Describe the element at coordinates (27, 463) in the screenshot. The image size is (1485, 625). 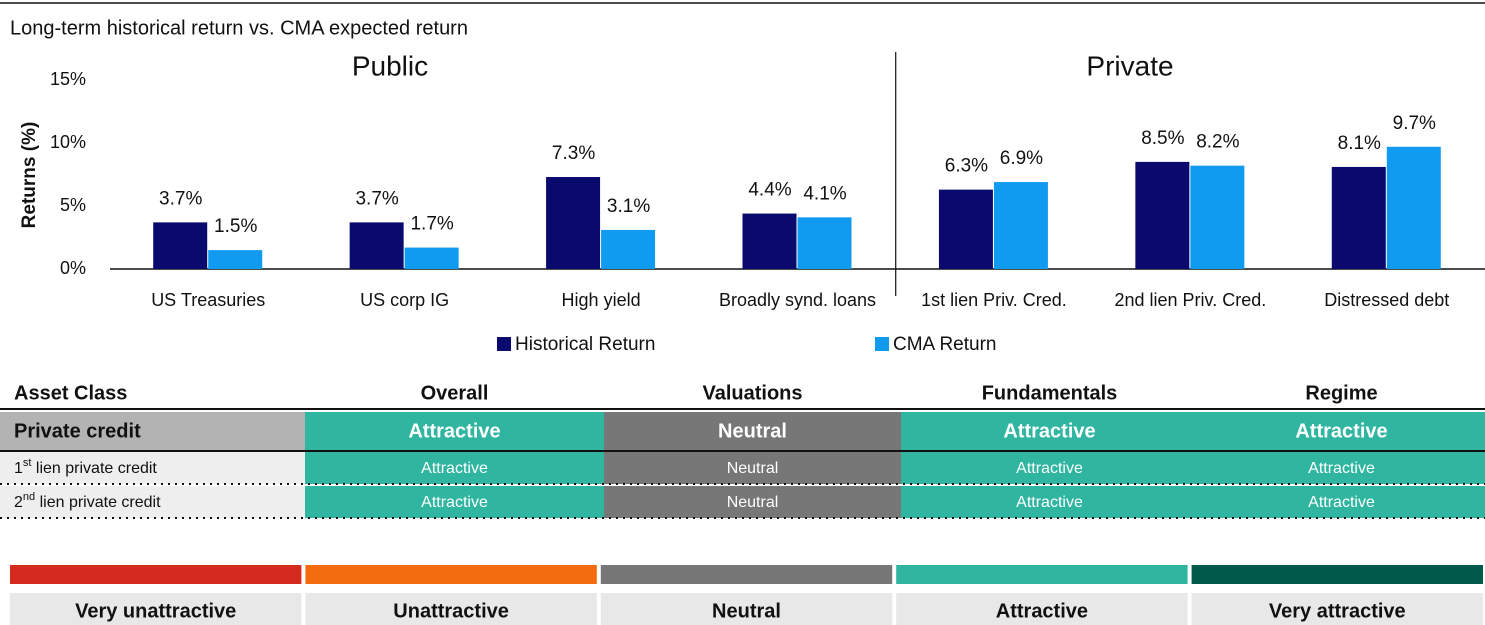
I see `ordinal-suffix: st` at that location.